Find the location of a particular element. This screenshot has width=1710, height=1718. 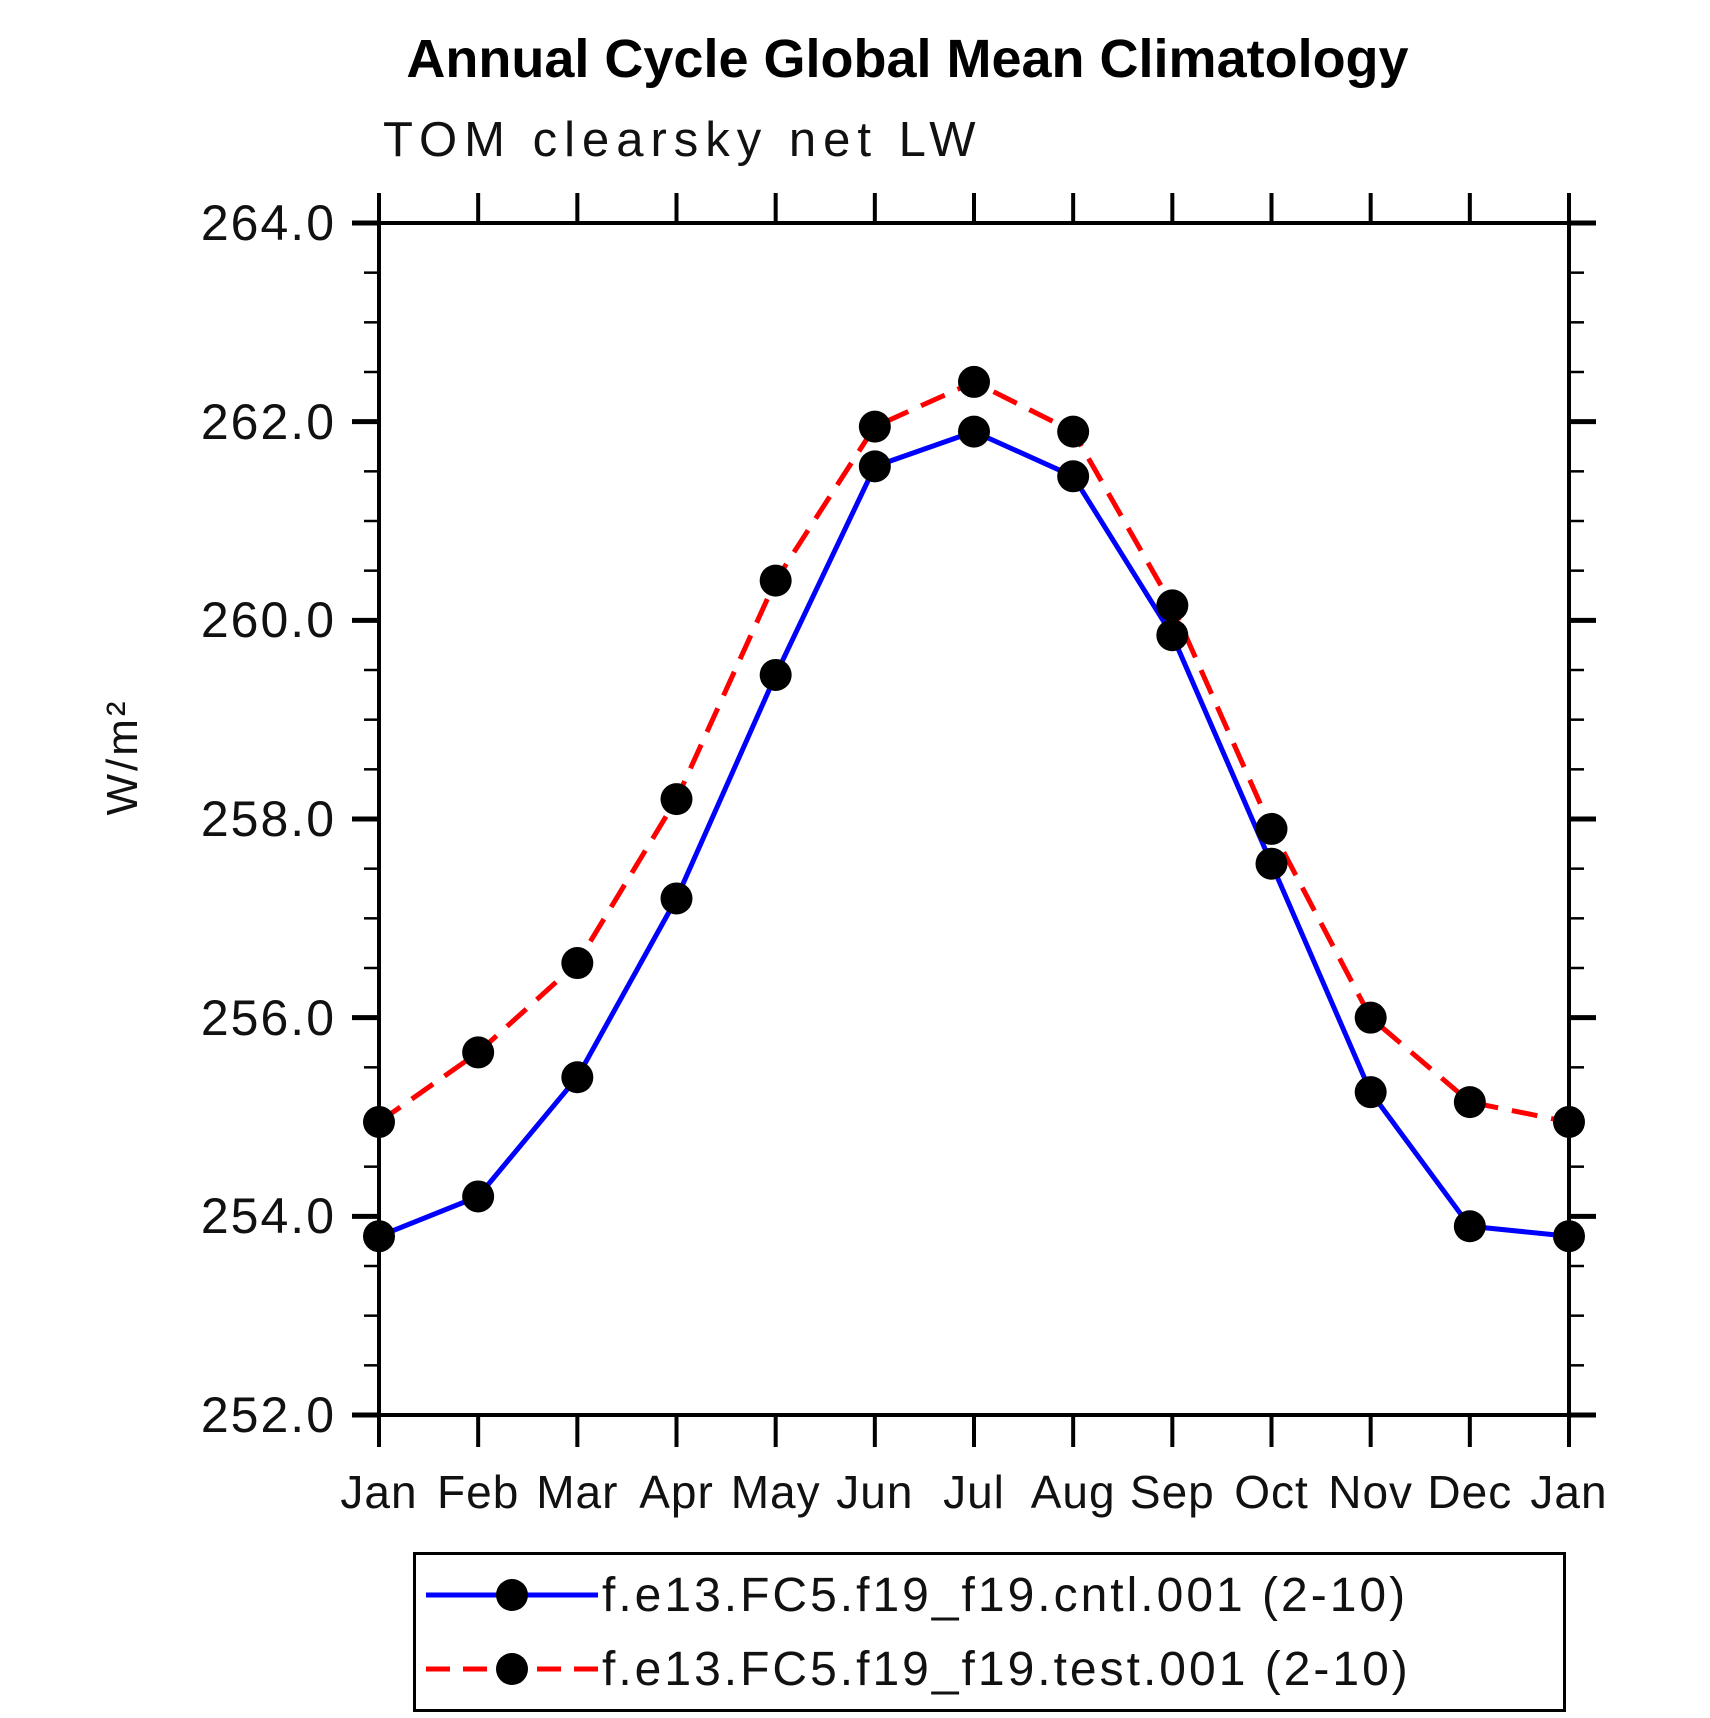

x-tick-label: Oct is located at coordinates (1271, 1492).